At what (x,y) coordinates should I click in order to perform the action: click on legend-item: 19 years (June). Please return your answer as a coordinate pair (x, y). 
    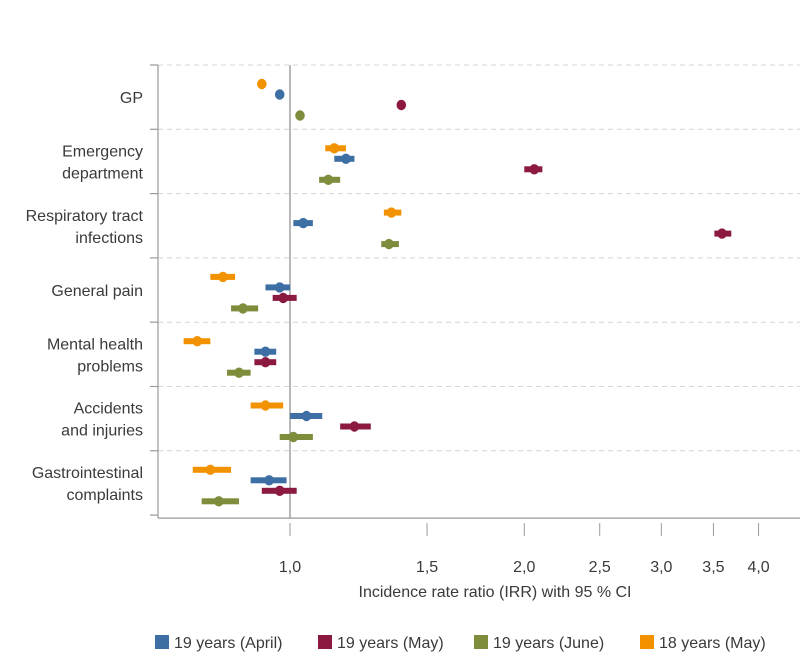
    Looking at the image, I should click on (539, 643).